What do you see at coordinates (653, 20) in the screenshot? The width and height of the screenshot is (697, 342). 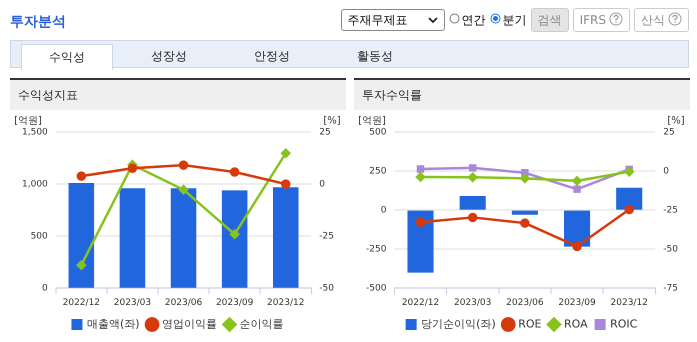 I see `text: 산식` at bounding box center [653, 20].